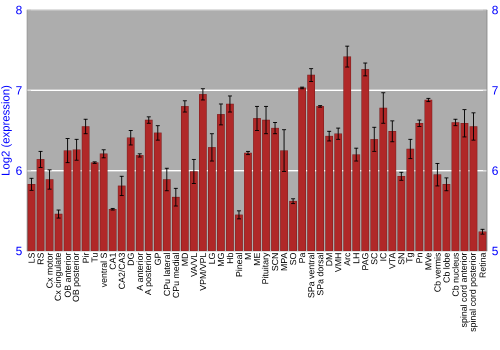 This screenshot has width=500, height=350. I want to click on x-tick-label: A posterior, so click(148, 274).